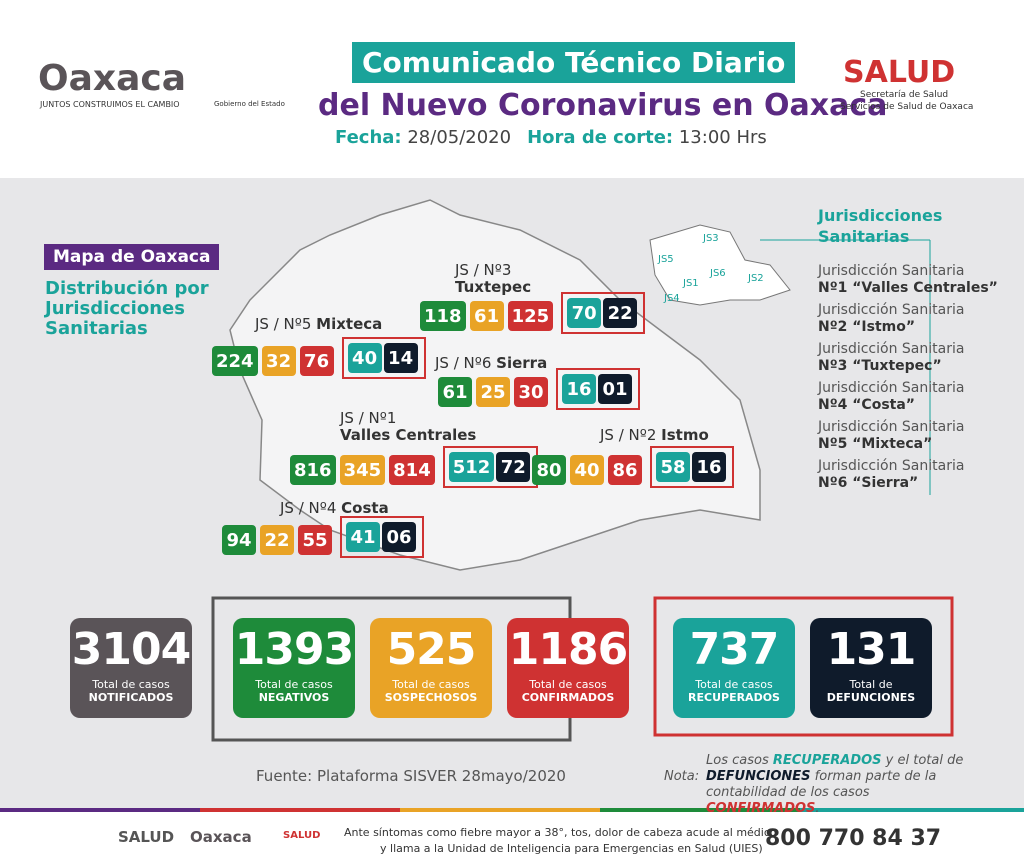 This screenshot has width=1024, height=866. I want to click on footer-phone: 800 770 84 37, so click(853, 838).